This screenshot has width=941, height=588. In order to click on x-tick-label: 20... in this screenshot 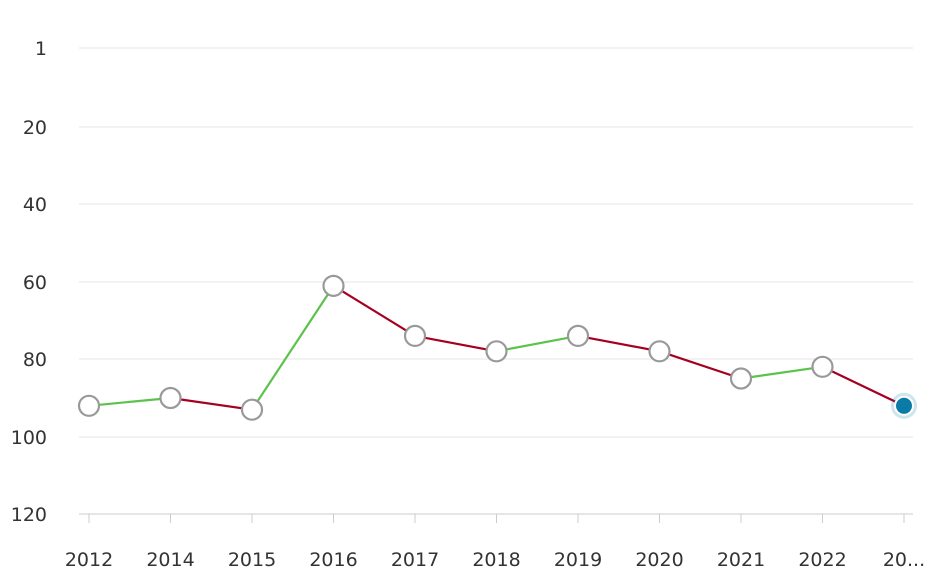, I will do `click(904, 560)`.